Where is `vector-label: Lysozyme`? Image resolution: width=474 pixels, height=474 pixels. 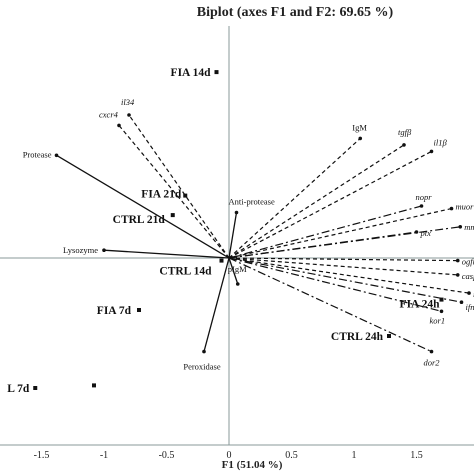
vector-label: Lysozyme is located at coordinates (80, 250).